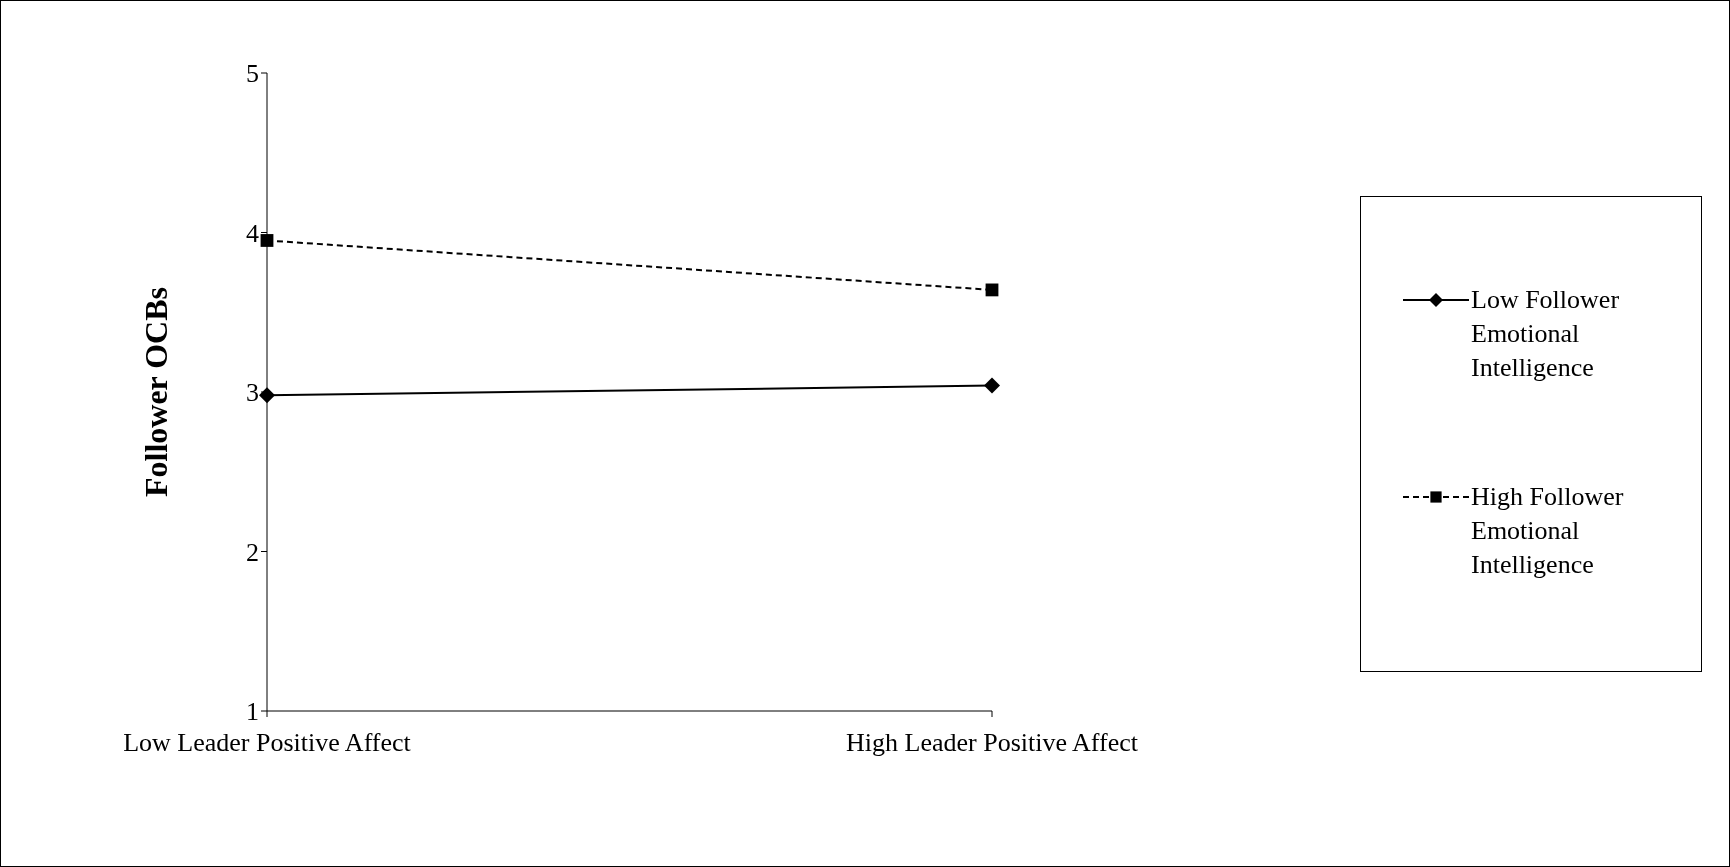  Describe the element at coordinates (267, 743) in the screenshot. I see `x-tick-label: Low Leader Positive Affect` at that location.